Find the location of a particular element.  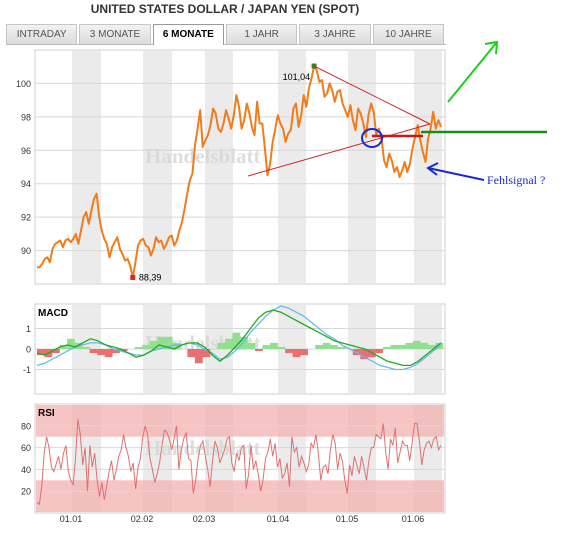

price-y-tick-label: 98 is located at coordinates (26, 117).